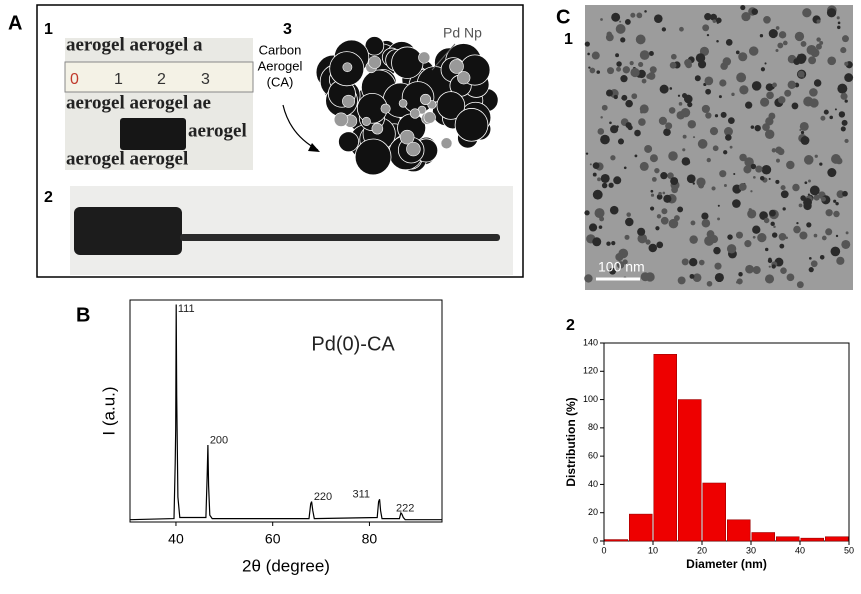 The width and height of the screenshot is (861, 594). Describe the element at coordinates (161, 79) in the screenshot. I see `ruler-number: 2` at that location.